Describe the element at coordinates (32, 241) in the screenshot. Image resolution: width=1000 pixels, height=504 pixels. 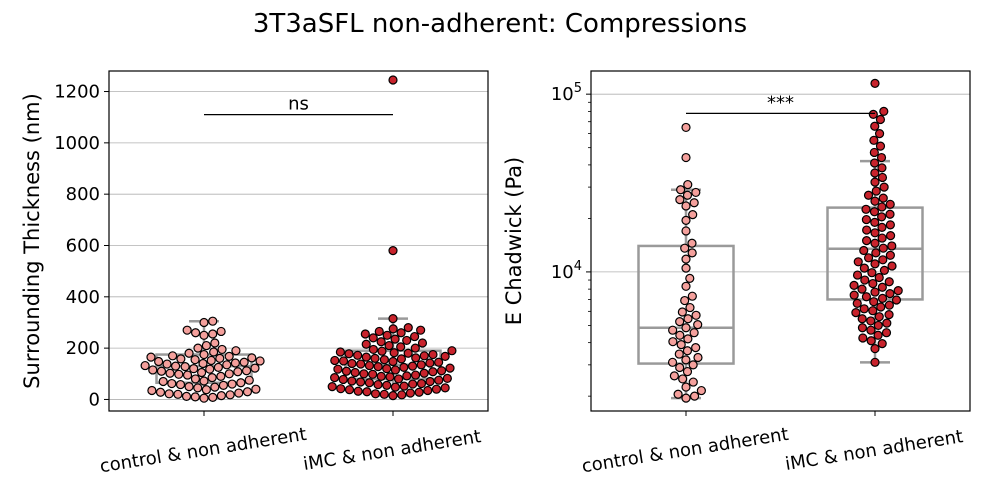
I see `thickness-ylabel: Surrounding Thickness (nm)` at that location.